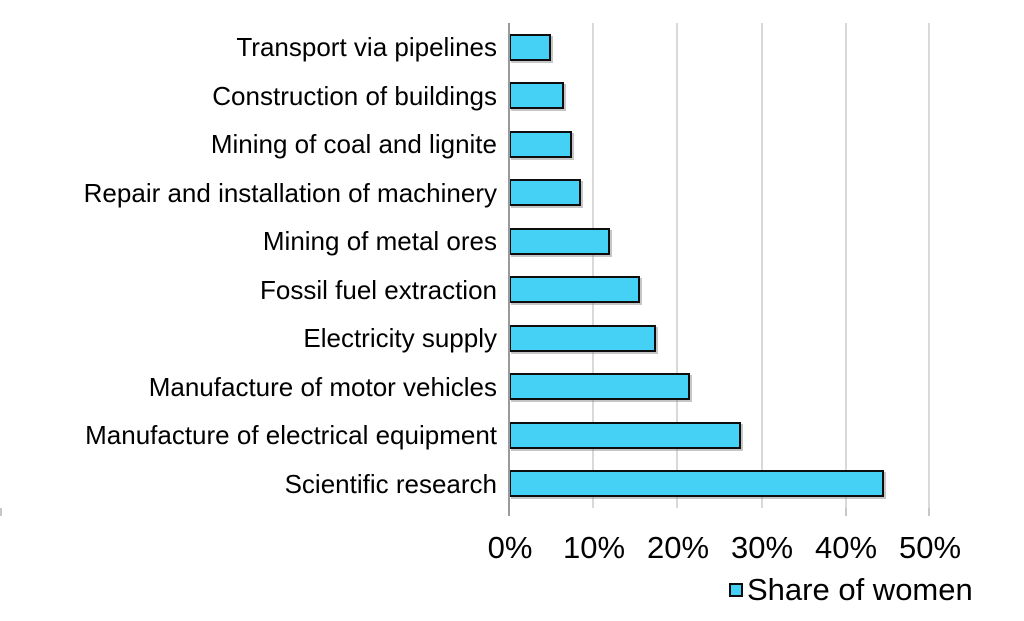 The width and height of the screenshot is (1024, 621). What do you see at coordinates (291, 435) in the screenshot?
I see `category-label-manufacture-of-electrical-equipment: Manufacture of electrical equipment` at bounding box center [291, 435].